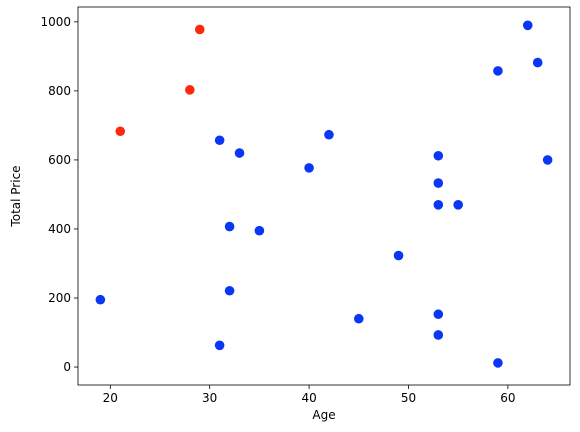 This screenshot has width=580, height=432. I want to click on x-tick-label: 20, so click(110, 398).